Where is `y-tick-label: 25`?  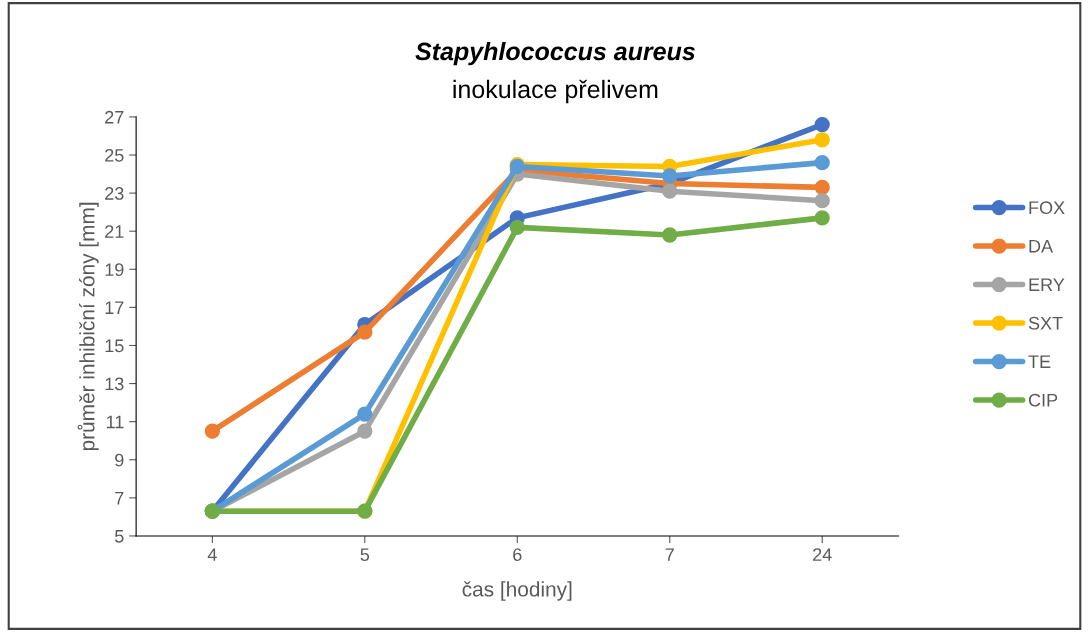 y-tick-label: 25 is located at coordinates (114, 155).